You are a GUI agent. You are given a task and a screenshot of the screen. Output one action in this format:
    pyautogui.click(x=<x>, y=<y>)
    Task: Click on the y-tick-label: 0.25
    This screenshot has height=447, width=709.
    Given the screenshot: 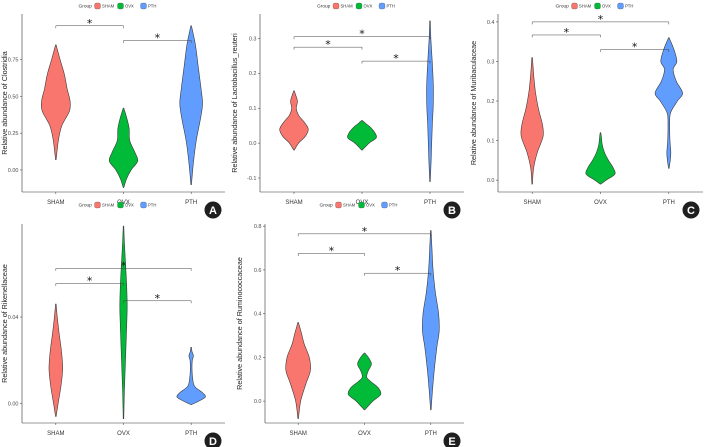 What is the action you would take?
    pyautogui.click(x=13, y=134)
    